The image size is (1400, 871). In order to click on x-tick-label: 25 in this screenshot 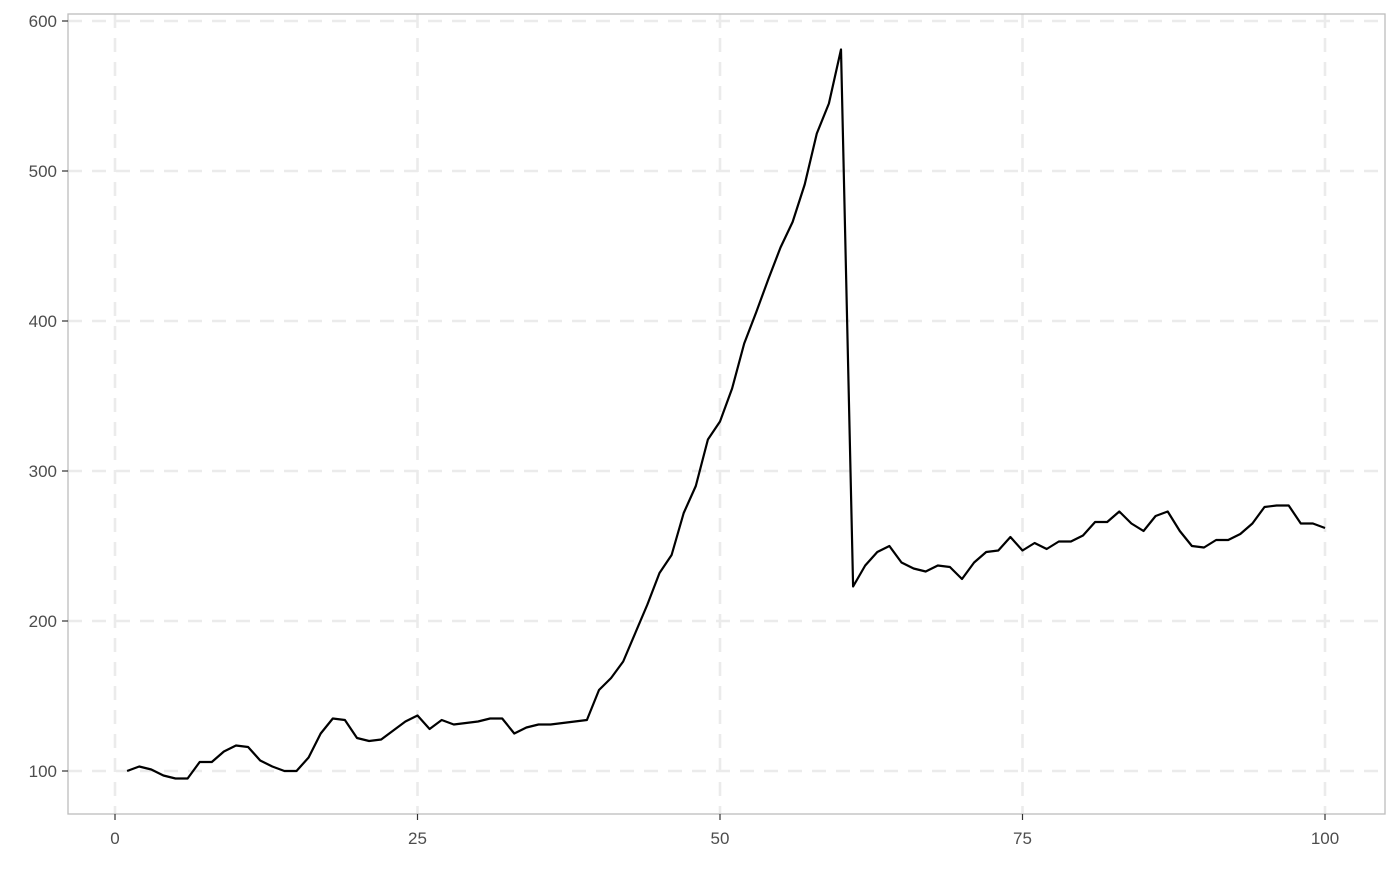, I will do `click(417, 838)`.